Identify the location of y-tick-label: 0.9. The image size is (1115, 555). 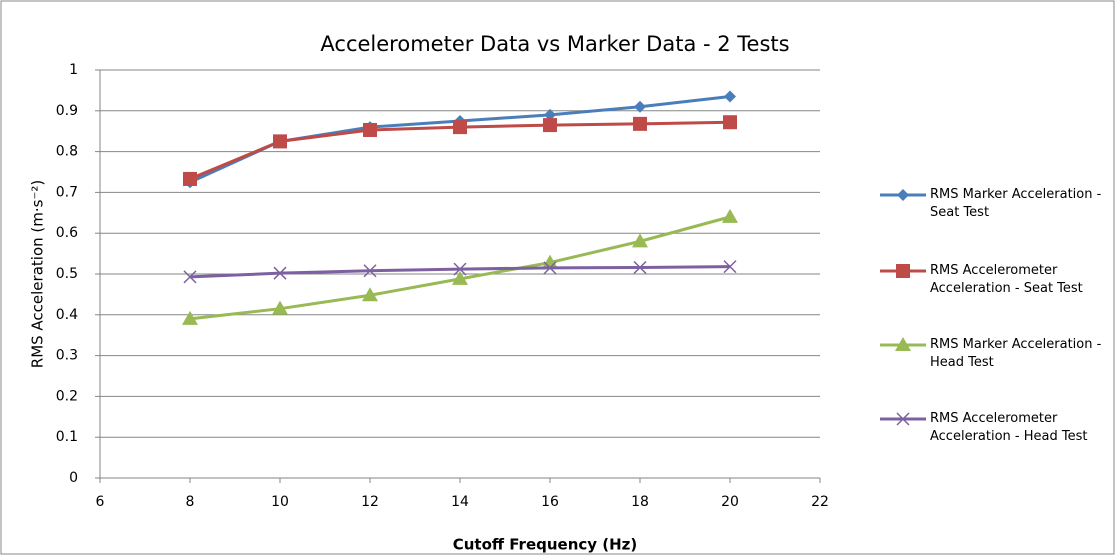
(67, 111).